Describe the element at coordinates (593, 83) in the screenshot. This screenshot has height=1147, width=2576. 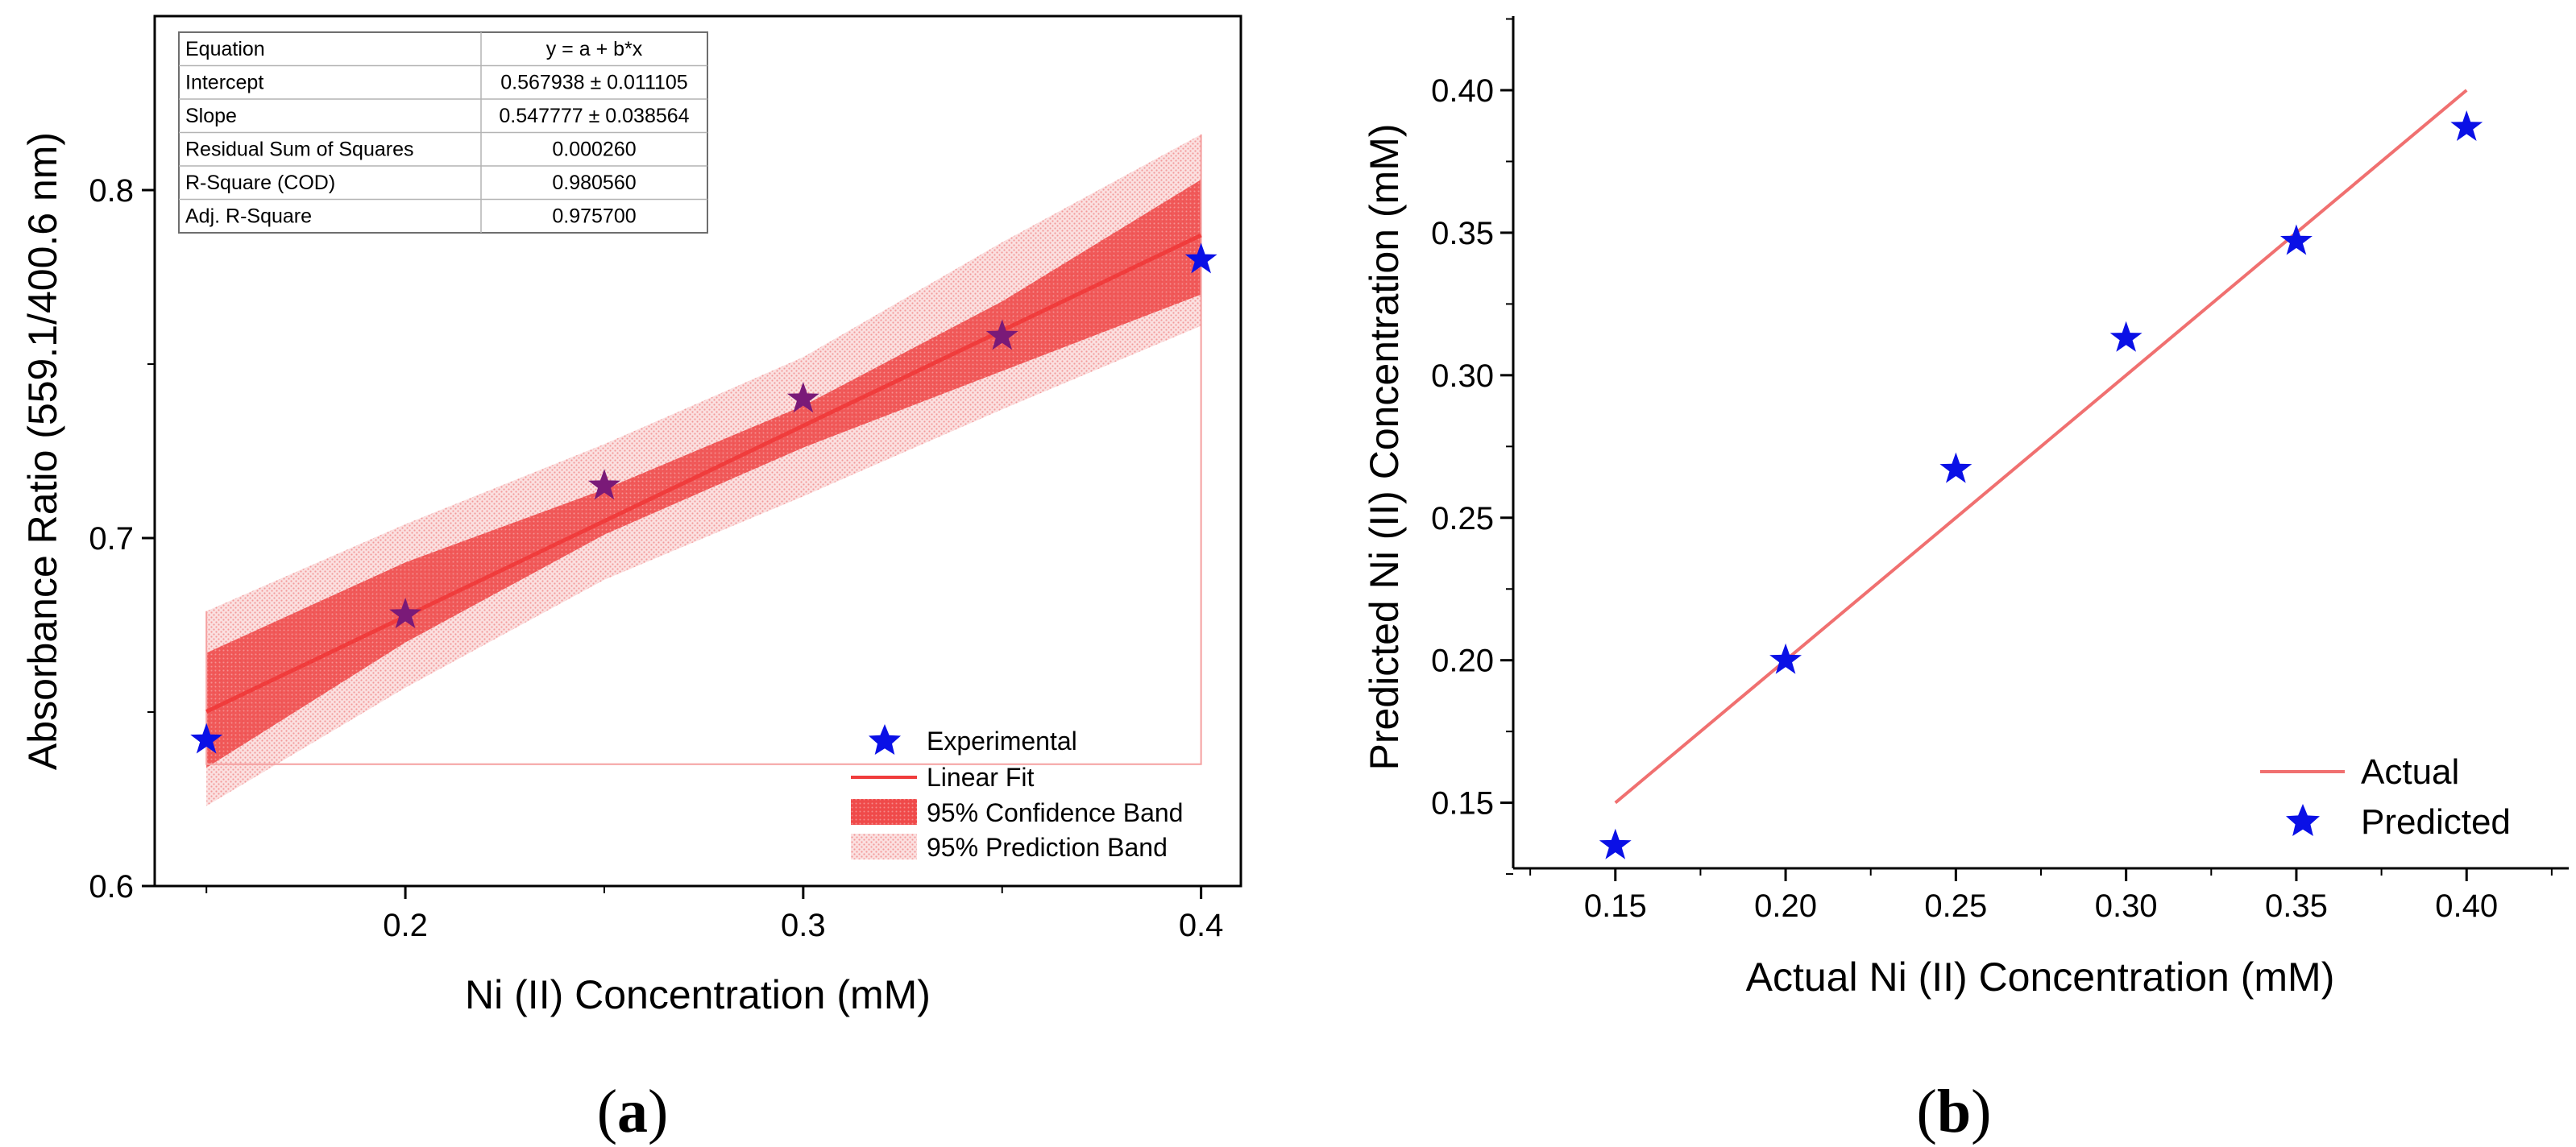
I see `table-row-value: 0.567938 ± 0.011105` at that location.